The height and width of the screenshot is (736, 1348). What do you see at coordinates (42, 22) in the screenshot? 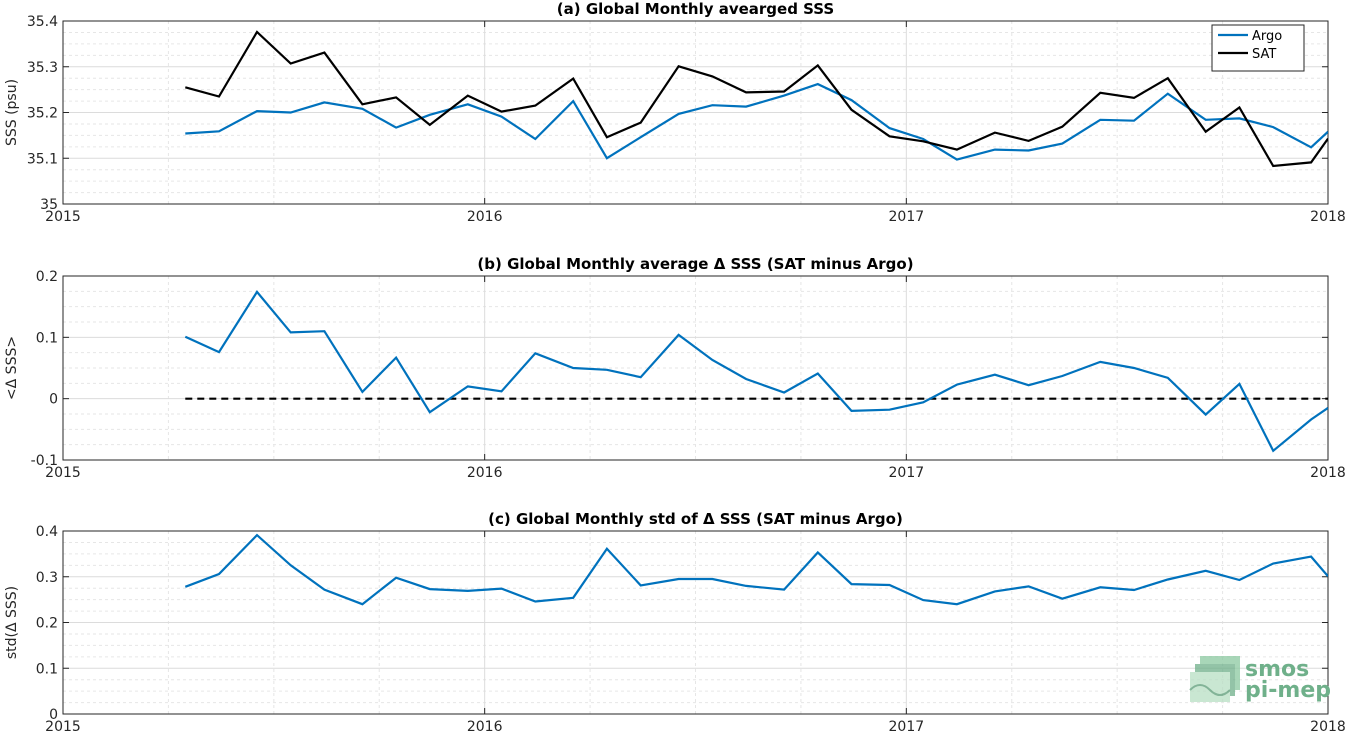
I see `y-tick-label: 35.4` at bounding box center [42, 22].